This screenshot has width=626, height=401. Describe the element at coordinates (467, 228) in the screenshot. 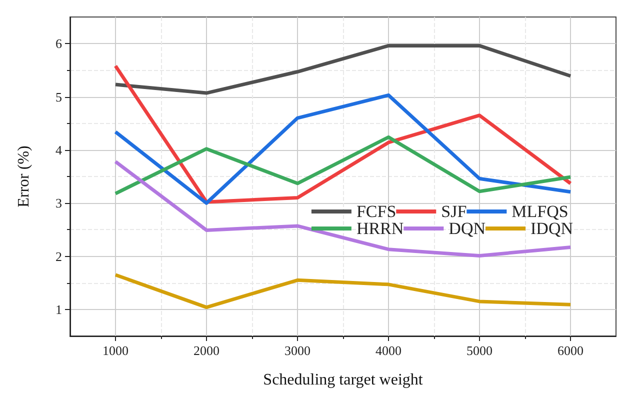

I see `legend-label: DQN` at that location.